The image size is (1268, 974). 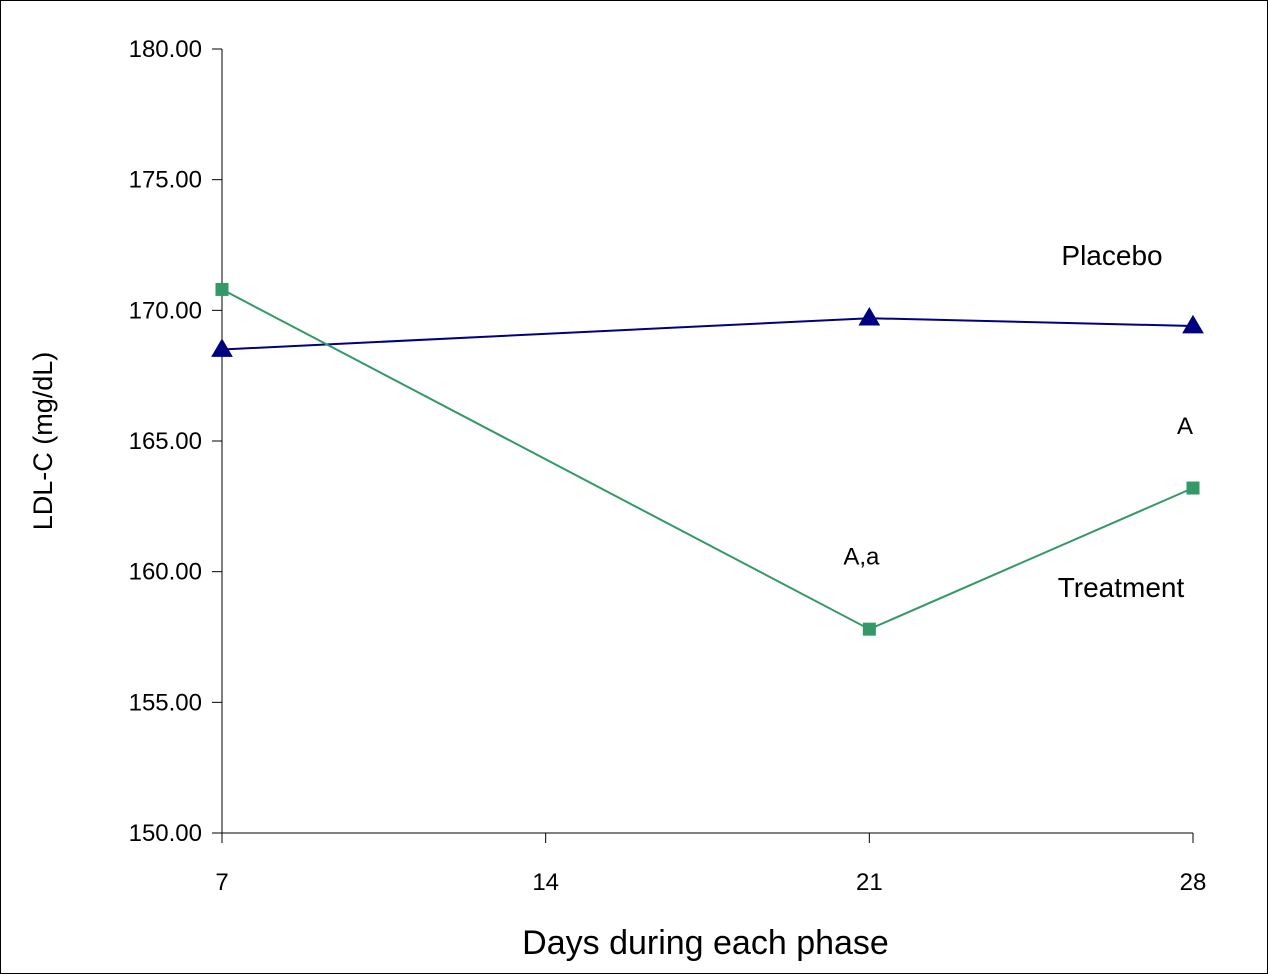 I want to click on x-tick-label: 21, so click(x=869, y=882).